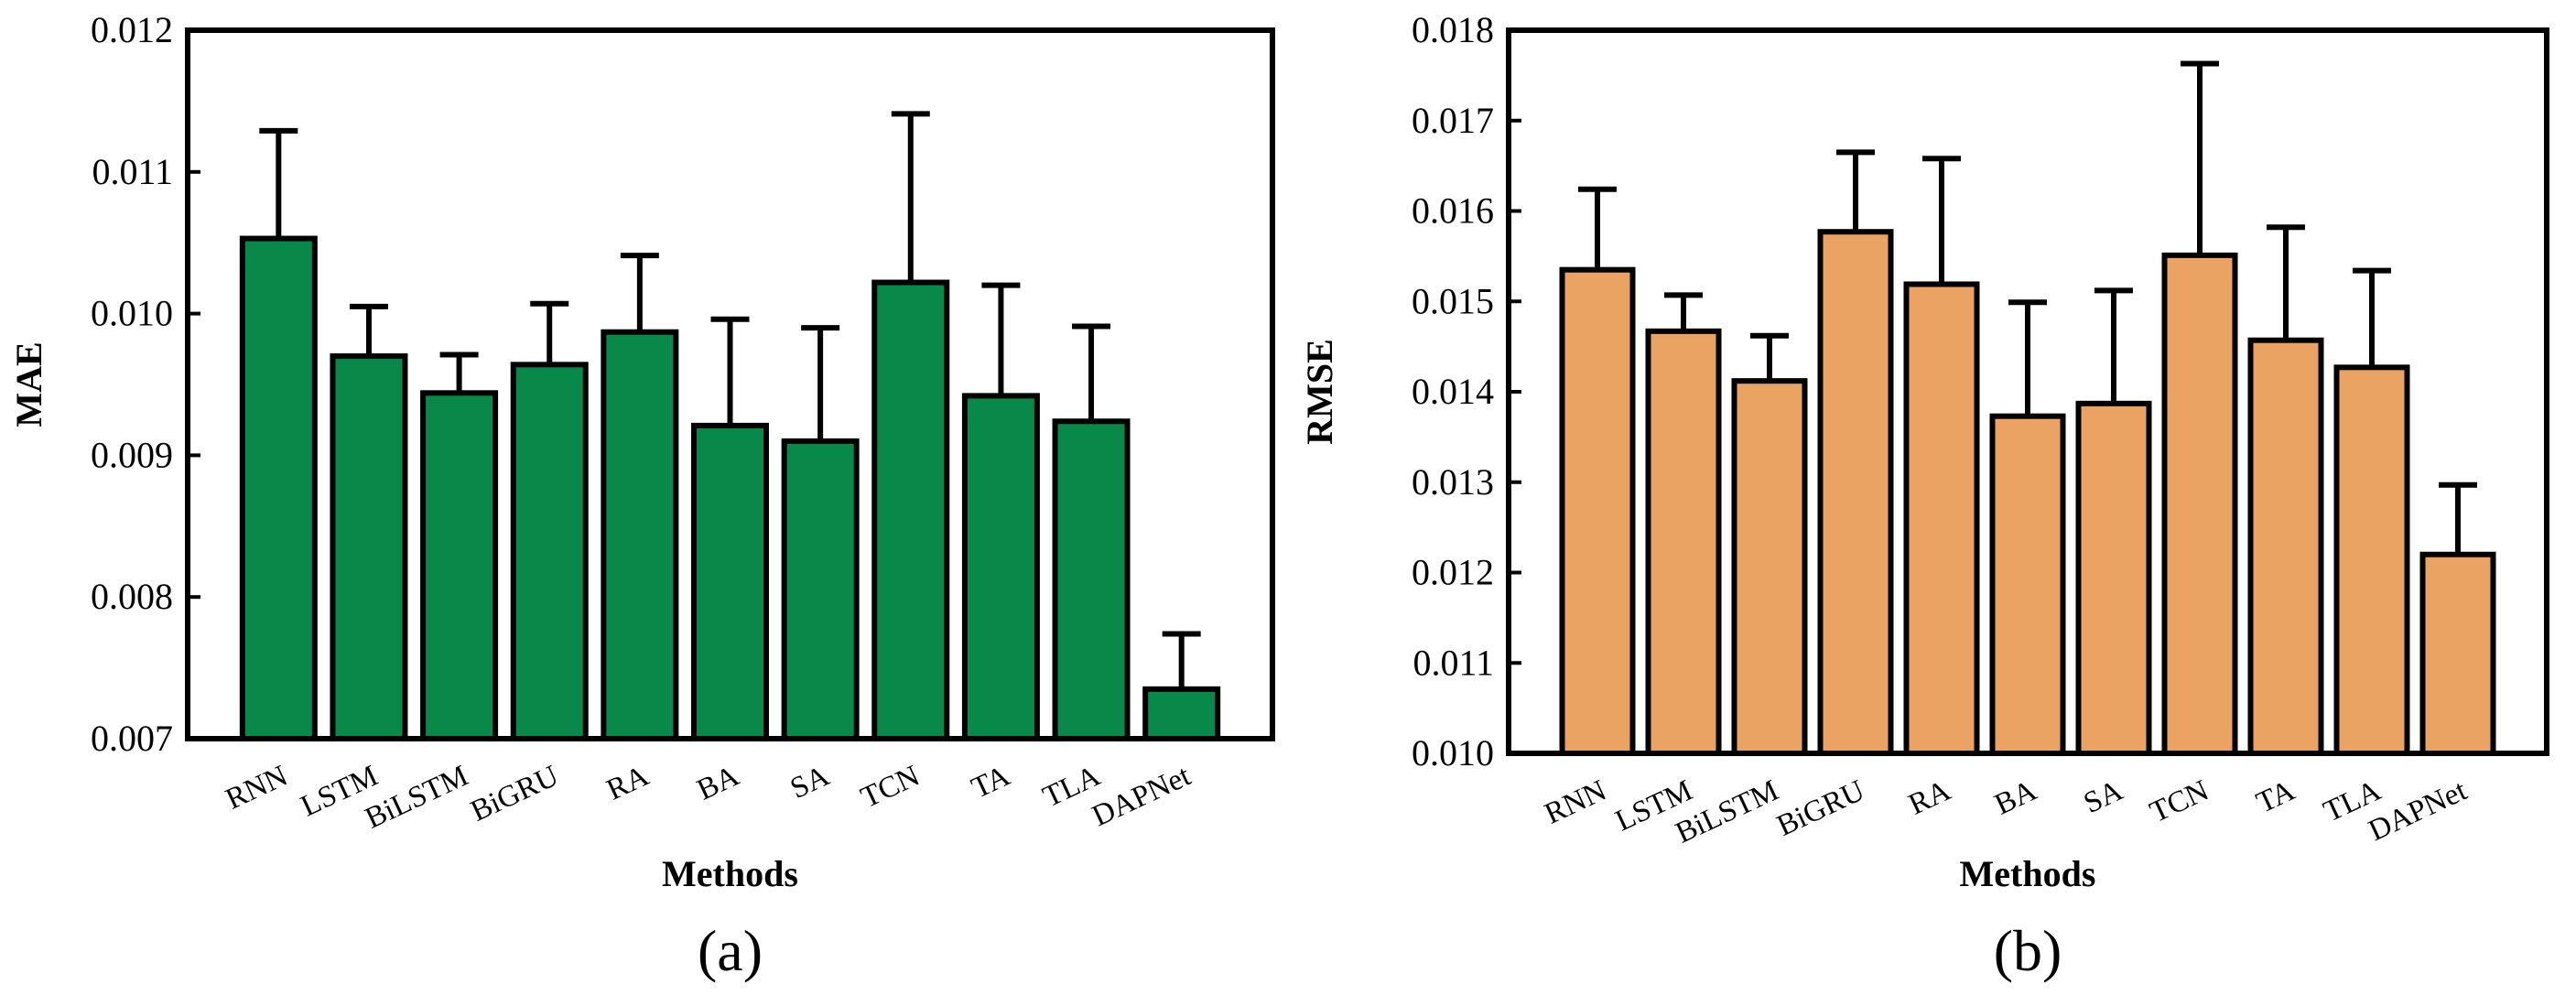  What do you see at coordinates (1453, 120) in the screenshot?
I see `y-tick-label: 0.017` at bounding box center [1453, 120].